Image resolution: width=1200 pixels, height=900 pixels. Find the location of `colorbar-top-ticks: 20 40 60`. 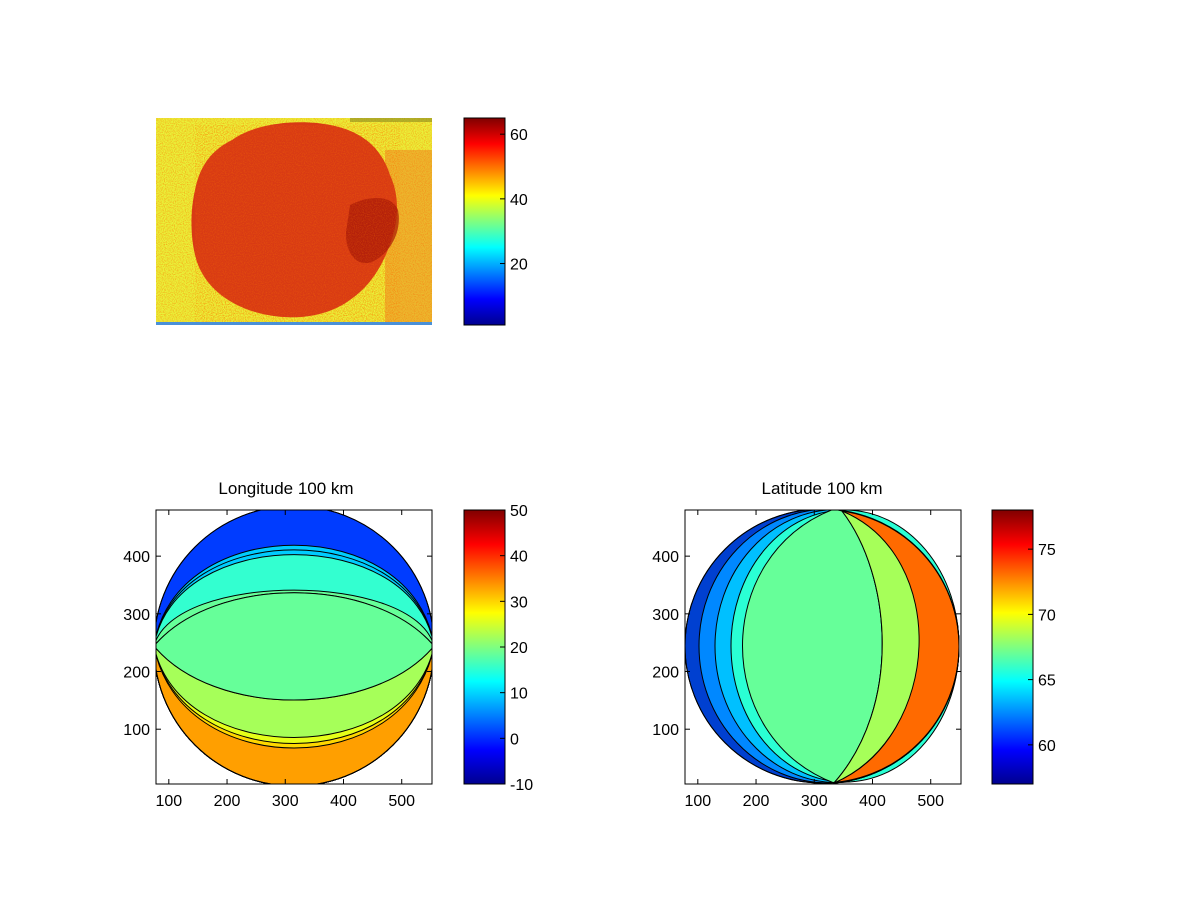

colorbar-top-ticks: 20 40 60 is located at coordinates (514, 200).